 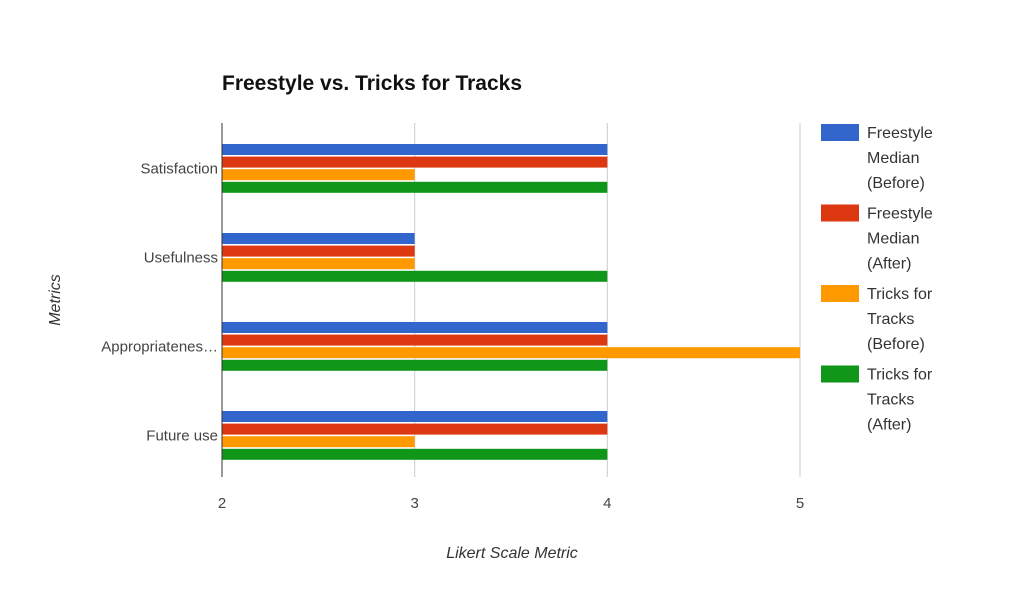 I want to click on legend-item-4: Tricks for Tracks (After), so click(x=877, y=399).